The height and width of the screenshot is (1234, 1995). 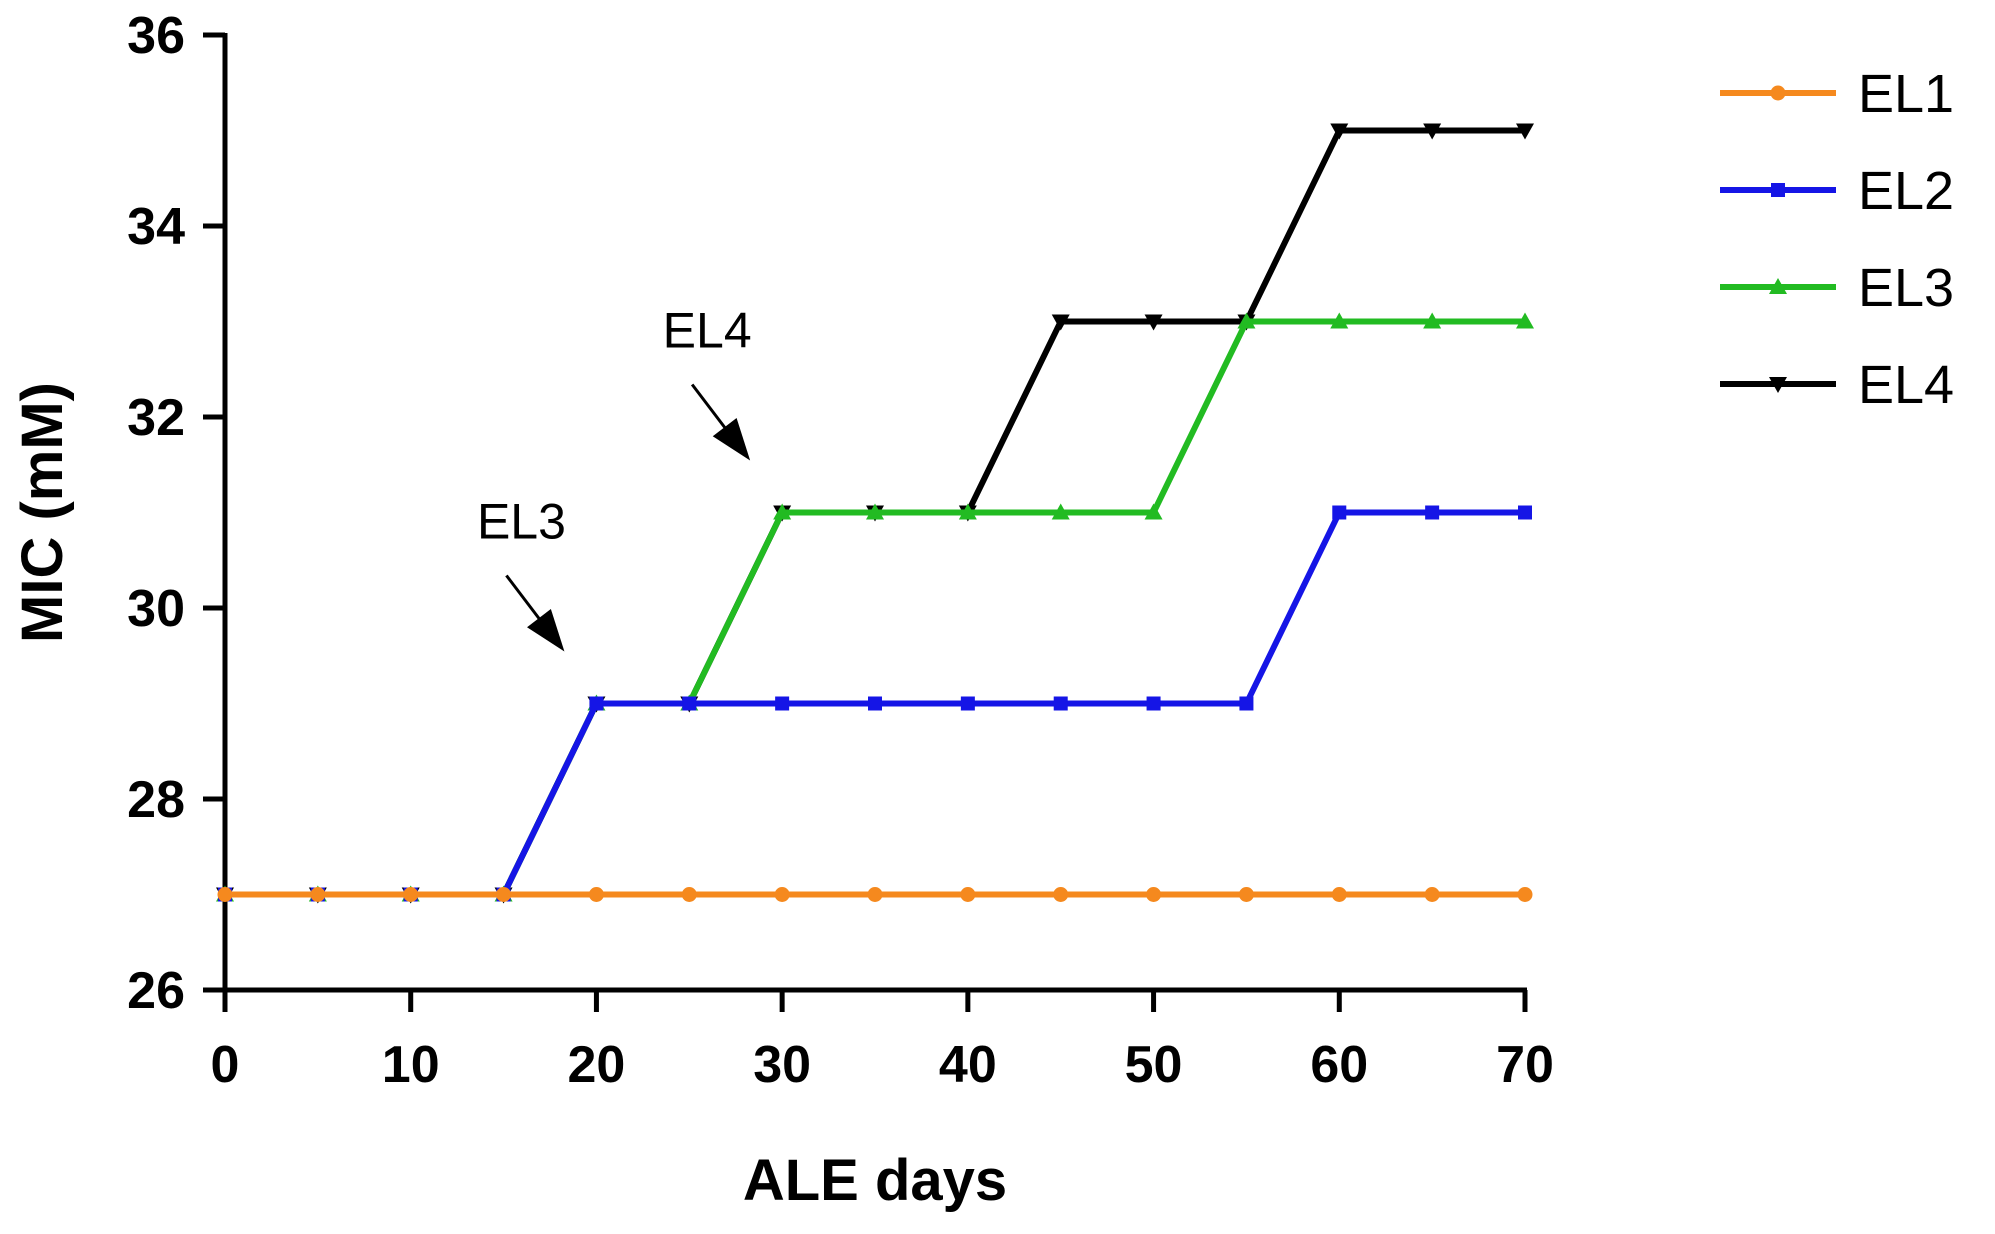 What do you see at coordinates (42, 512) in the screenshot?
I see `y-axis-title: MIC (mM)` at bounding box center [42, 512].